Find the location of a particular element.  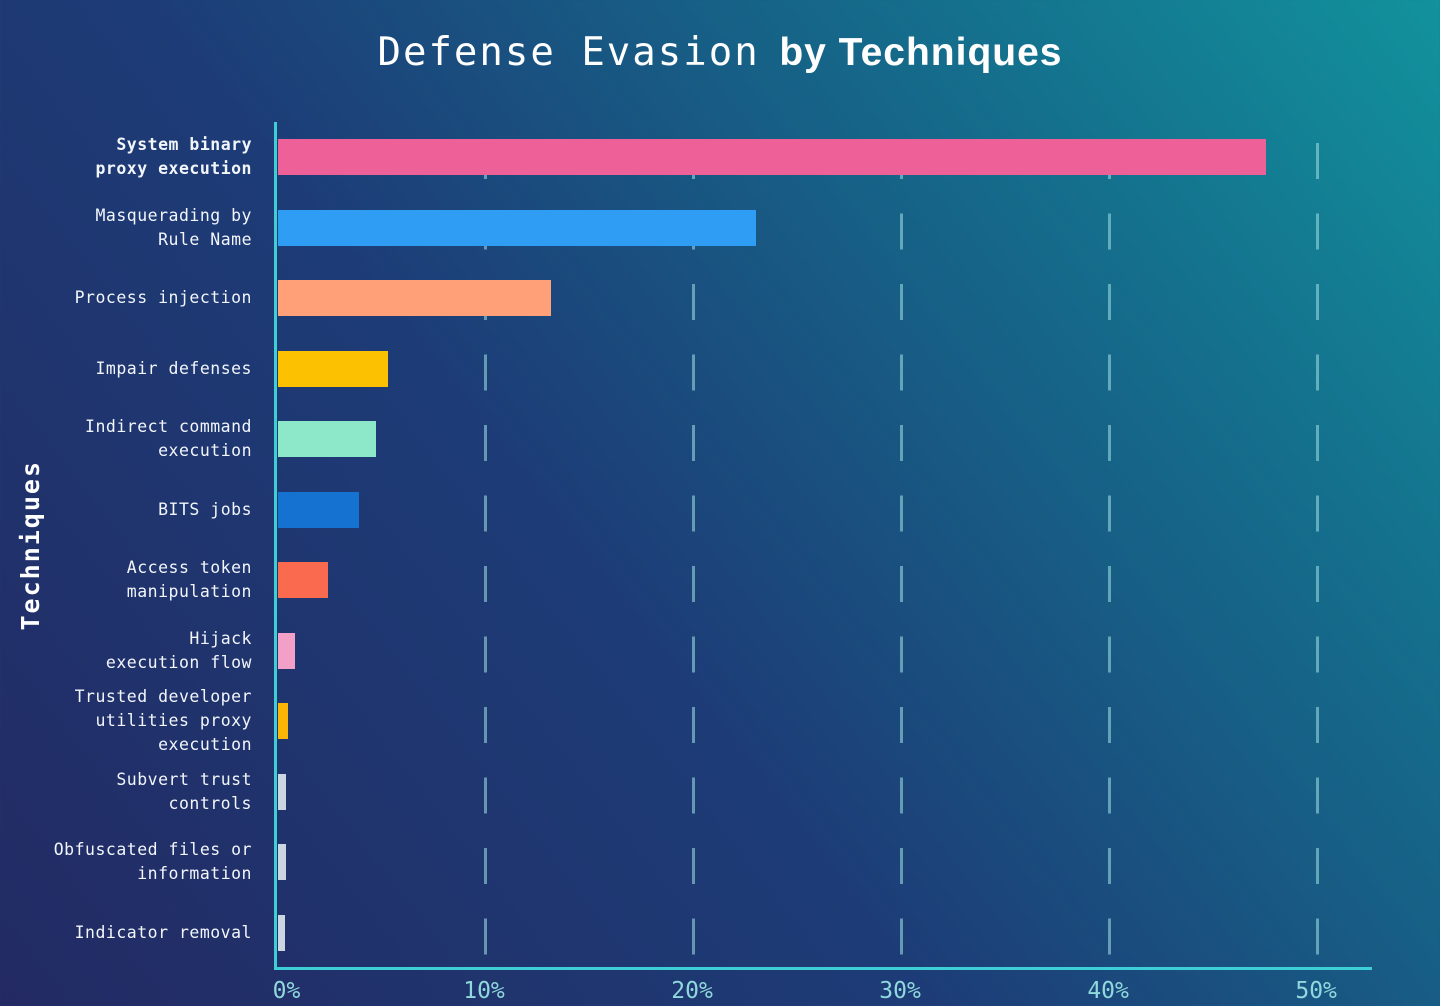

x-tick-label: 40% is located at coordinates (1108, 991).